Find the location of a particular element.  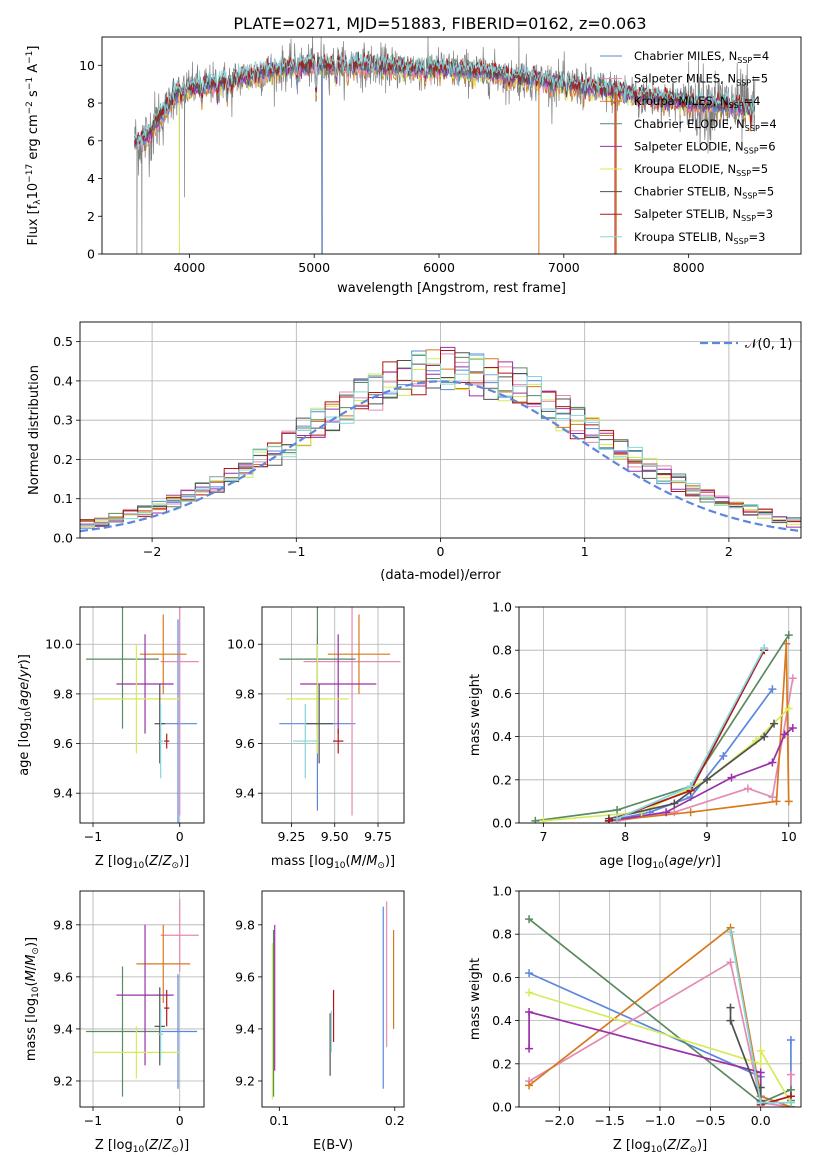

x-tick-label: 8000 is located at coordinates (689, 267).